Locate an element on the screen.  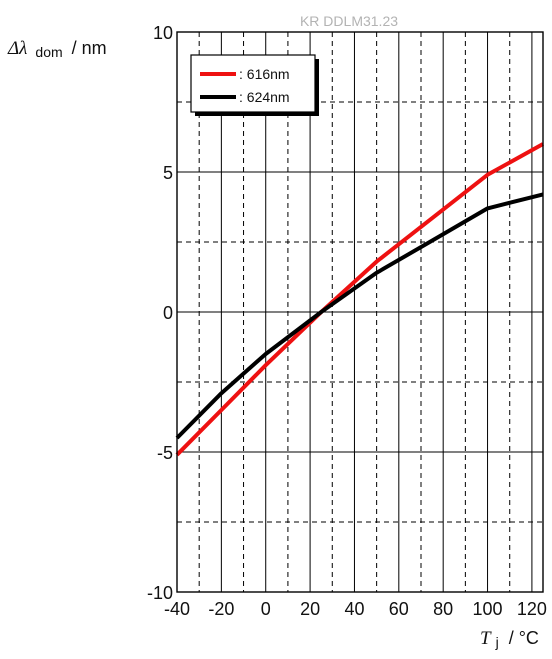
x-axis-symbol: T is located at coordinates (486, 638).